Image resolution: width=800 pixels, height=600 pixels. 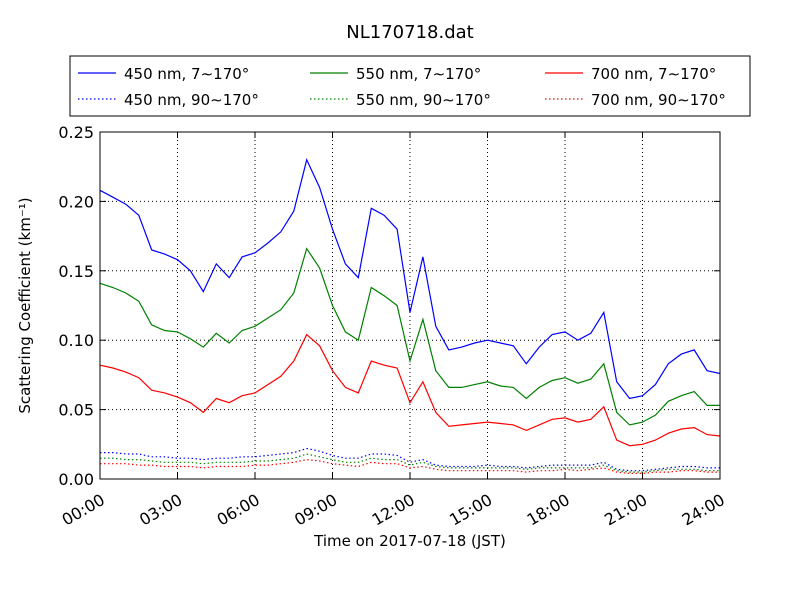 I want to click on x-tick-label: 18:00, so click(x=548, y=510).